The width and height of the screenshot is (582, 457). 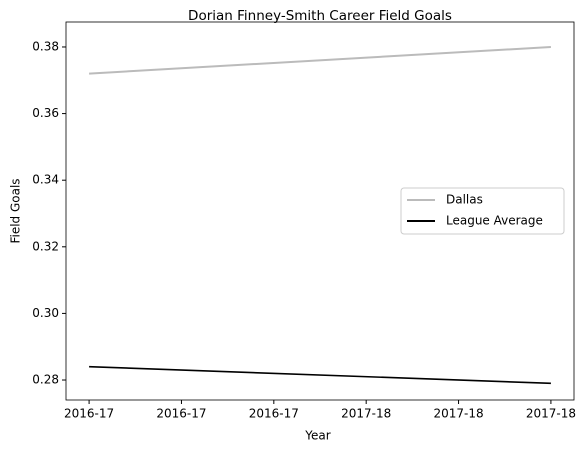 What do you see at coordinates (45, 313) in the screenshot?
I see `y-tick-label: 0.30` at bounding box center [45, 313].